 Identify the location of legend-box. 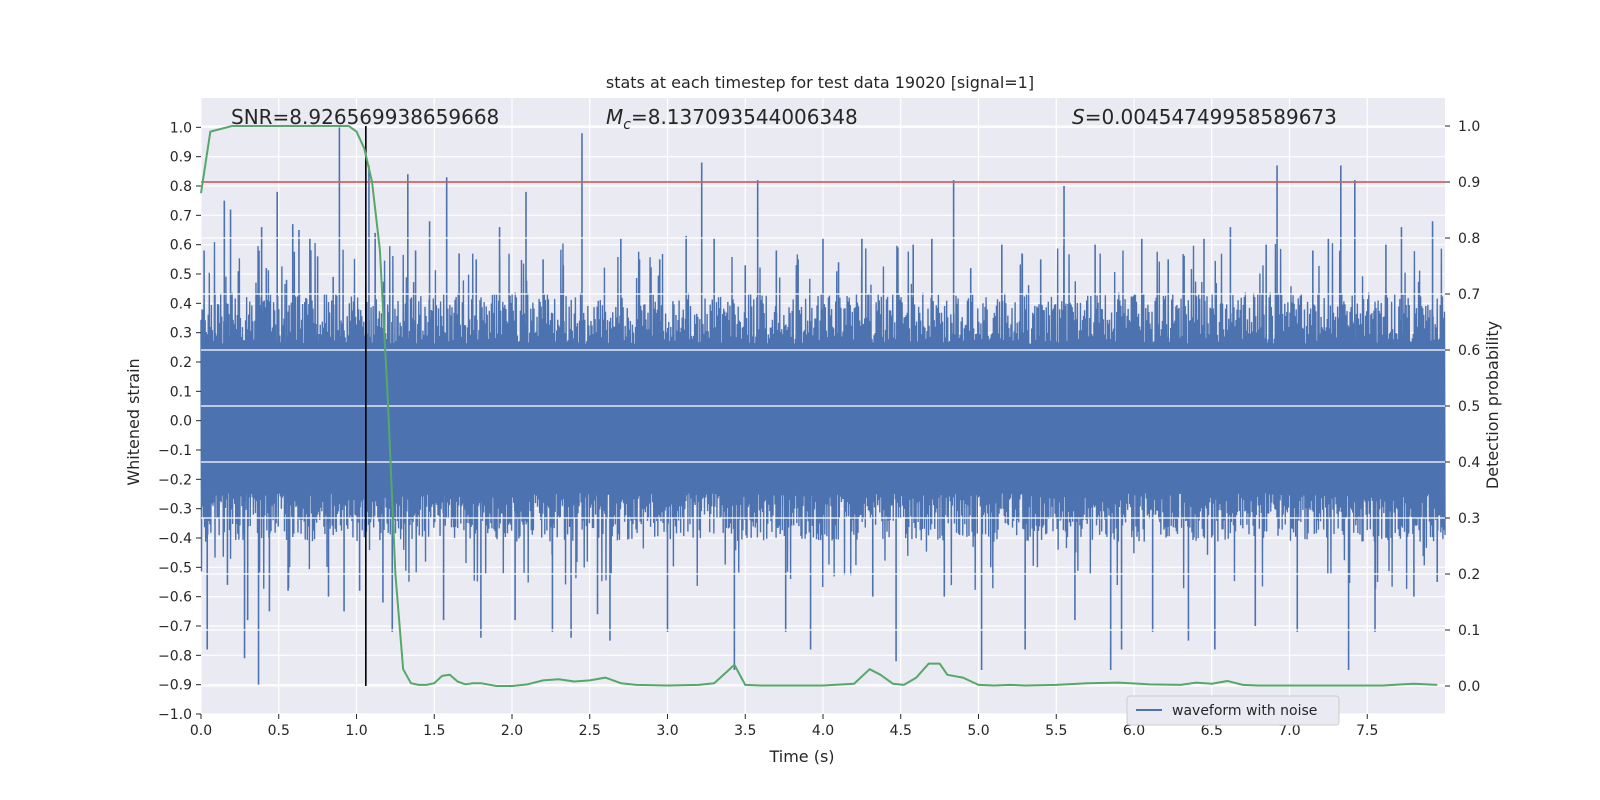
(1233, 710).